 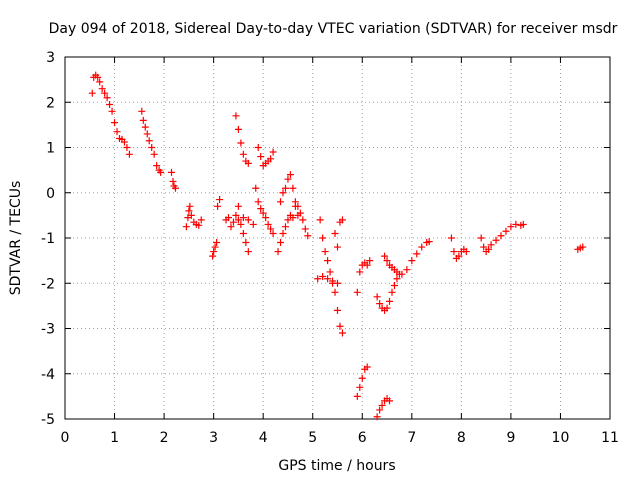 What do you see at coordinates (114, 438) in the screenshot?
I see `x-tick-label: 1` at bounding box center [114, 438].